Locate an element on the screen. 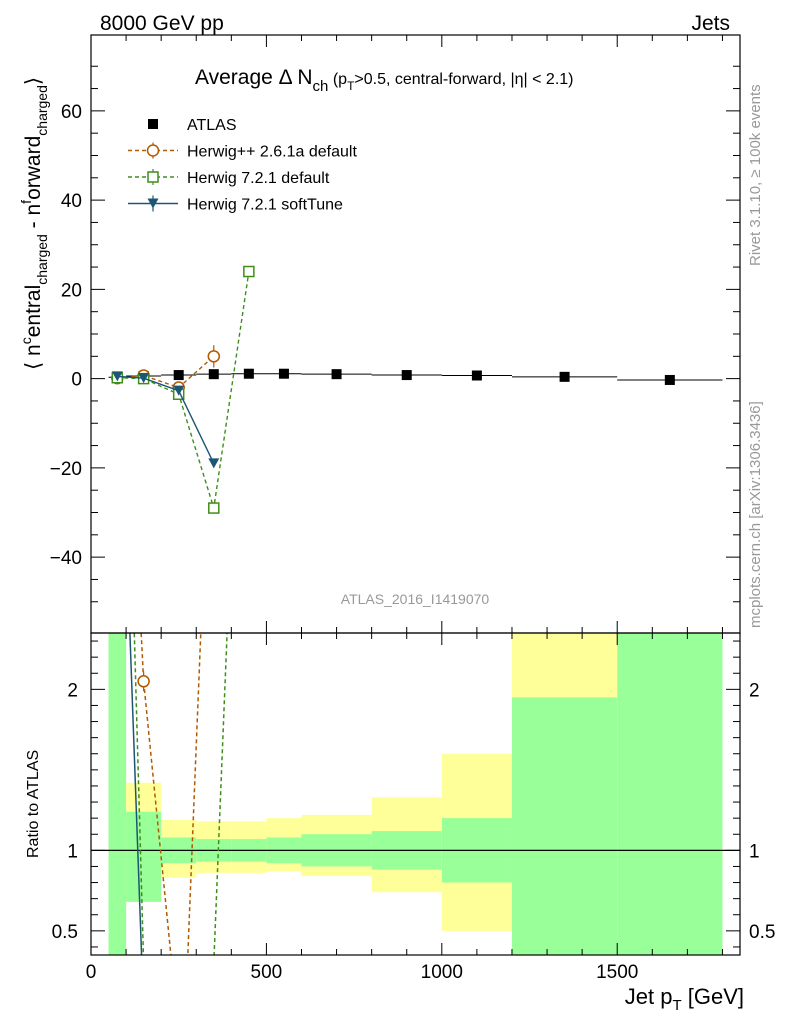 Image resolution: width=786 pixels, height=1024 pixels. ratio-tick-label-left: 0.5 is located at coordinates (65, 932).